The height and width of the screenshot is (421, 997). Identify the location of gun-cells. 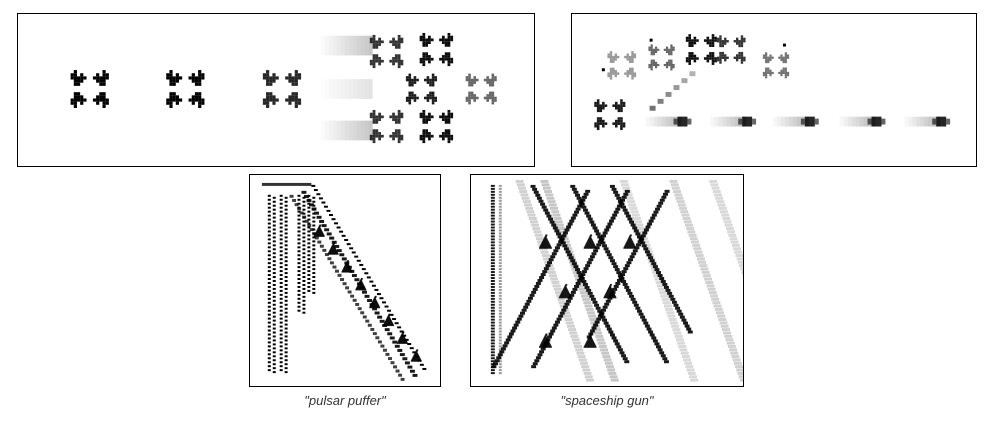
(616, 280).